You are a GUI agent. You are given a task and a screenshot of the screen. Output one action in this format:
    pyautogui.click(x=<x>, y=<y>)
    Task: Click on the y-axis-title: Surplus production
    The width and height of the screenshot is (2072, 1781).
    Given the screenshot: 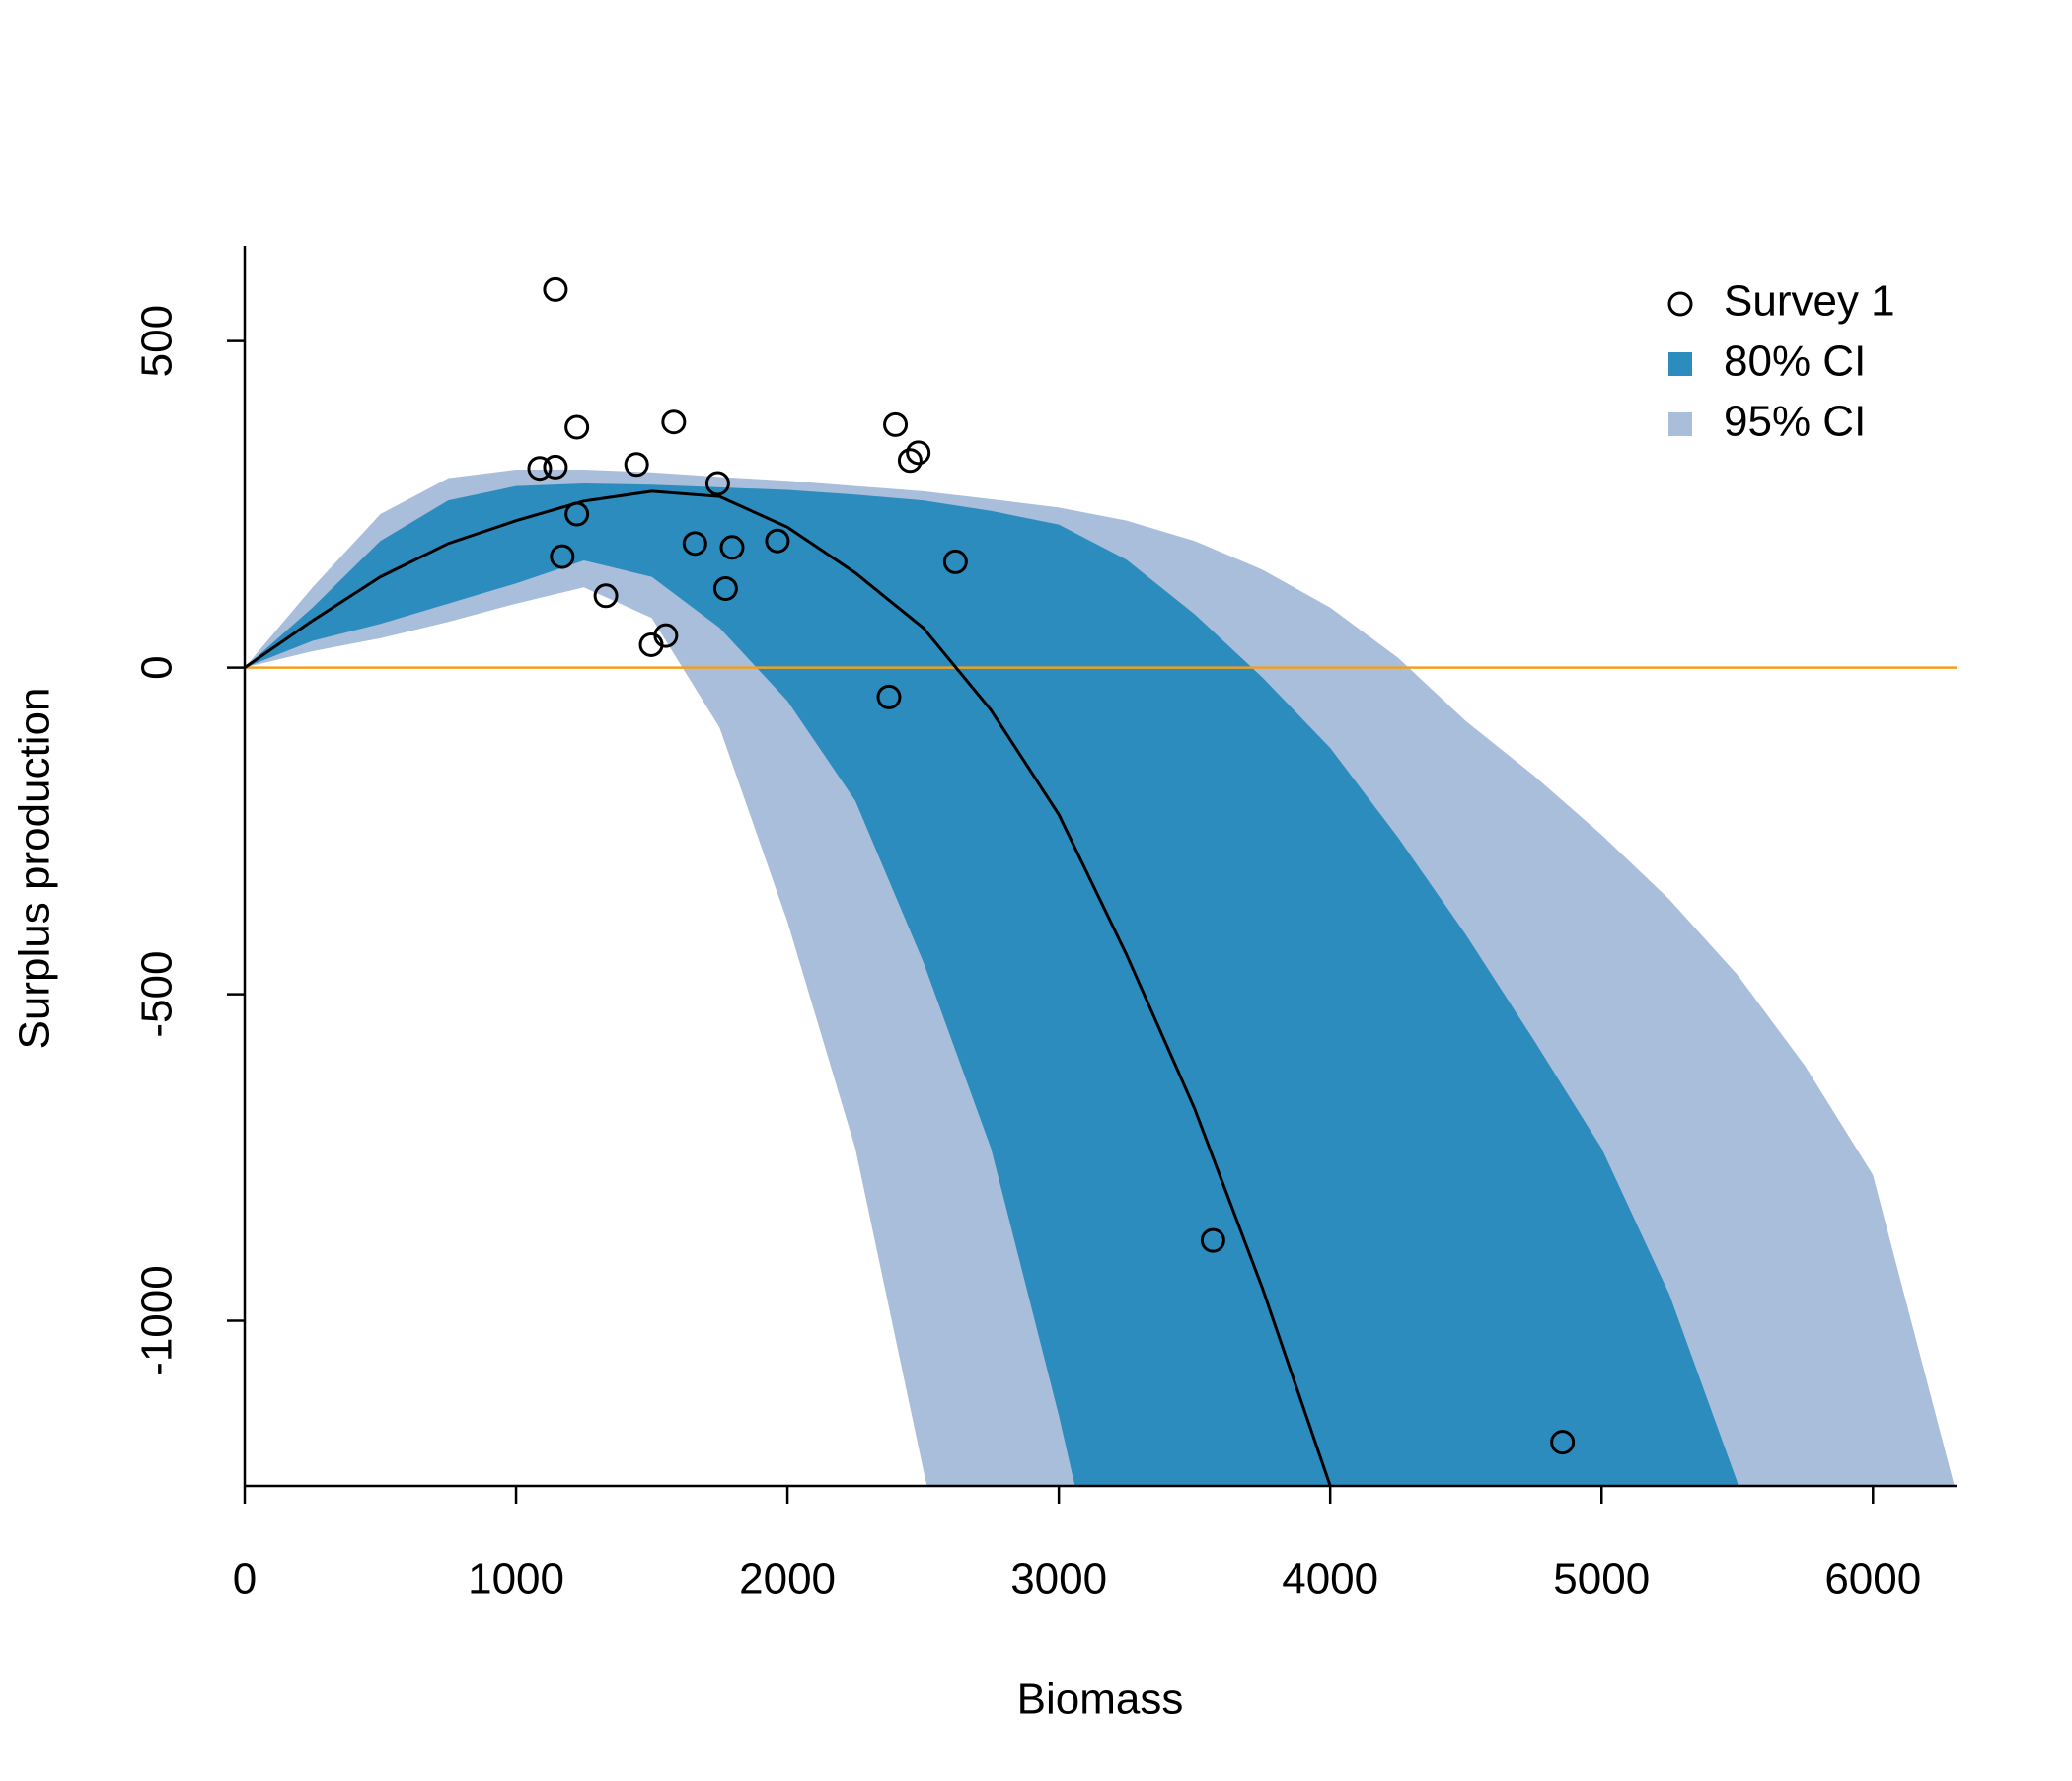 What is the action you would take?
    pyautogui.click(x=35, y=869)
    